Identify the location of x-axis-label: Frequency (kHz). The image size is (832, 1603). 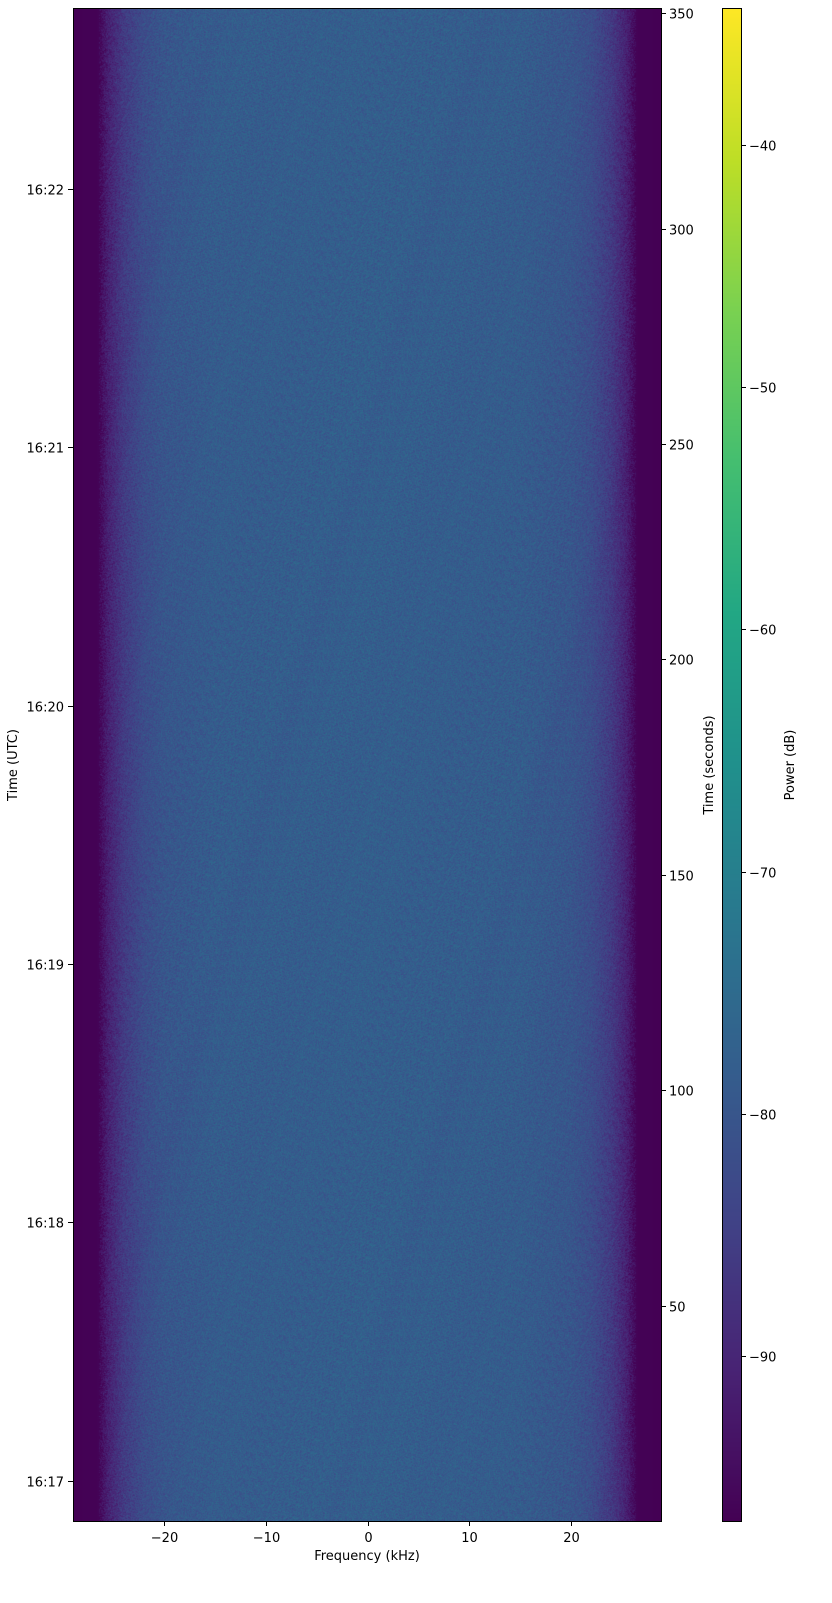
(367, 1556).